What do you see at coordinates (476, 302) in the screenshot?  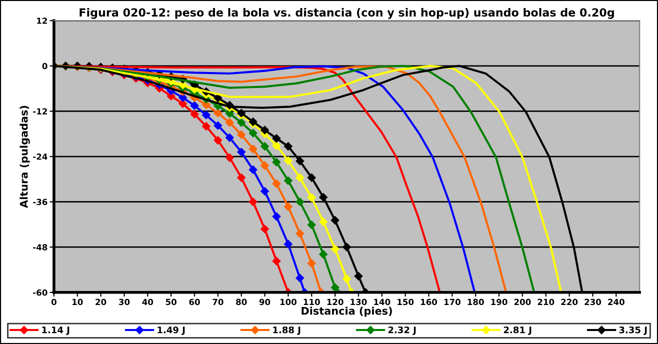 I see `x-tick-label: 180` at bounding box center [476, 302].